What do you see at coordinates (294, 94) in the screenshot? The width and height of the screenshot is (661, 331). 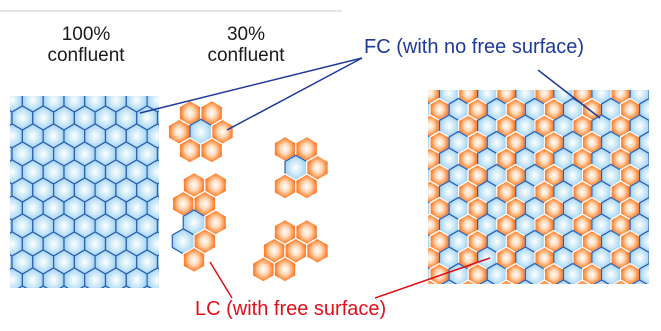 I see `fc-leader-to-ring` at bounding box center [294, 94].